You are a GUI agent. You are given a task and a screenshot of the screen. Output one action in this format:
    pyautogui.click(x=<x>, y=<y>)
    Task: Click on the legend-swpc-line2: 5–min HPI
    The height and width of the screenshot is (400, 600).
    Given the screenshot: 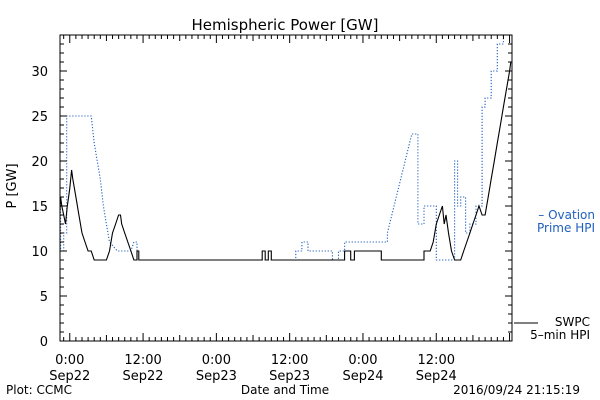 What is the action you would take?
    pyautogui.click(x=560, y=335)
    